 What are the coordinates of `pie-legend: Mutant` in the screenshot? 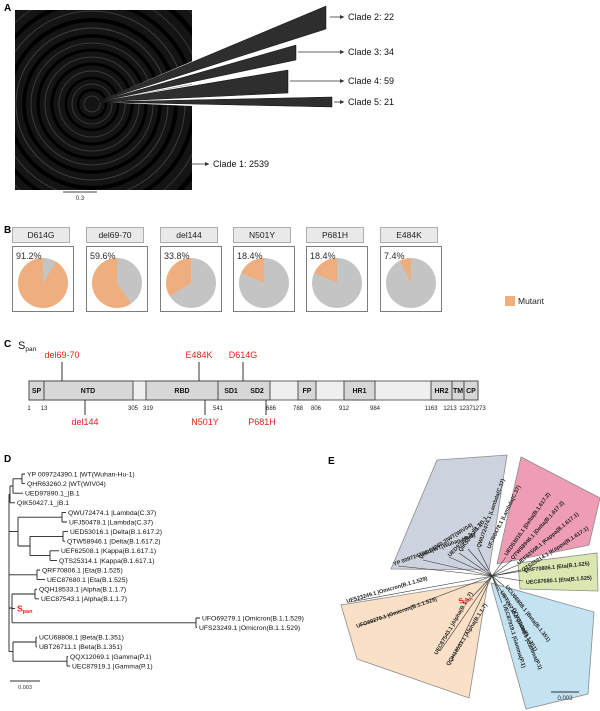 It's located at (524, 301).